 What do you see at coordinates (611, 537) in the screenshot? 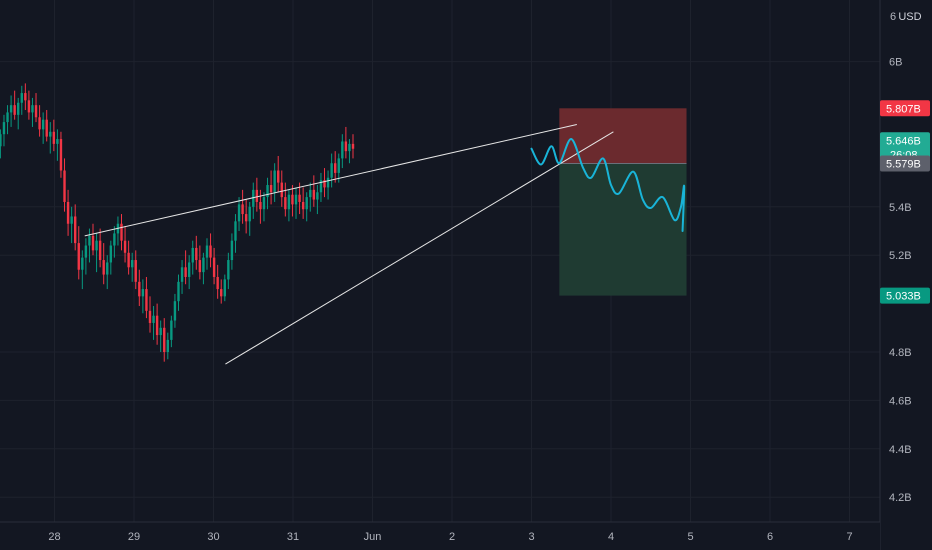
I see `time-tick-label: 4` at bounding box center [611, 537].